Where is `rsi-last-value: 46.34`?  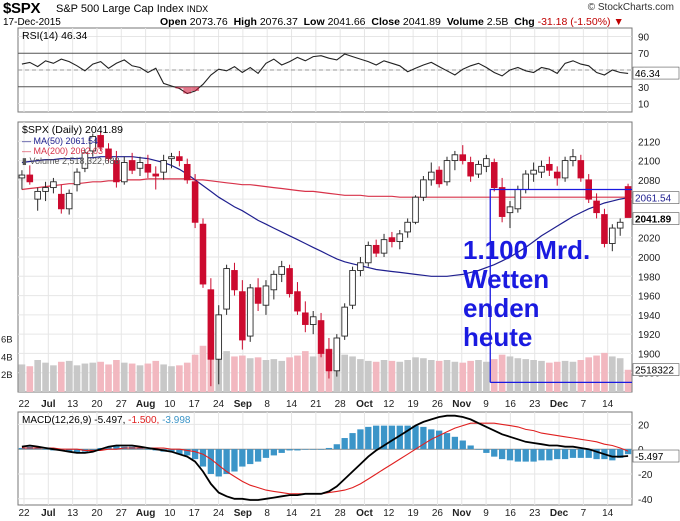 rsi-last-value: 46.34 is located at coordinates (647, 74).